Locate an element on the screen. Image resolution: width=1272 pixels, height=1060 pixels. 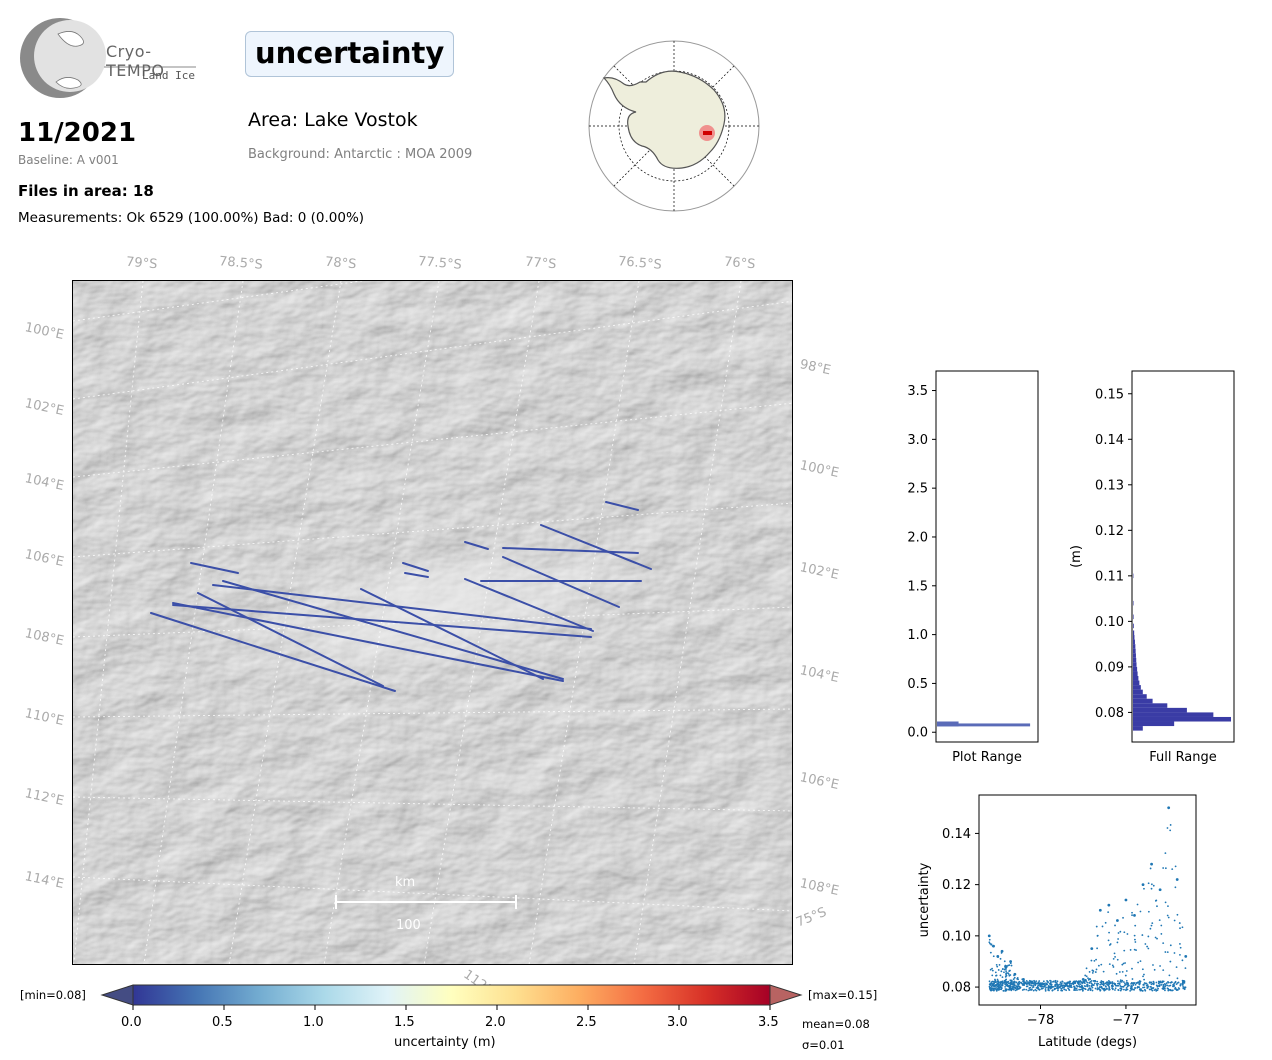
y-tick-label: 0.10 is located at coordinates (956, 936).